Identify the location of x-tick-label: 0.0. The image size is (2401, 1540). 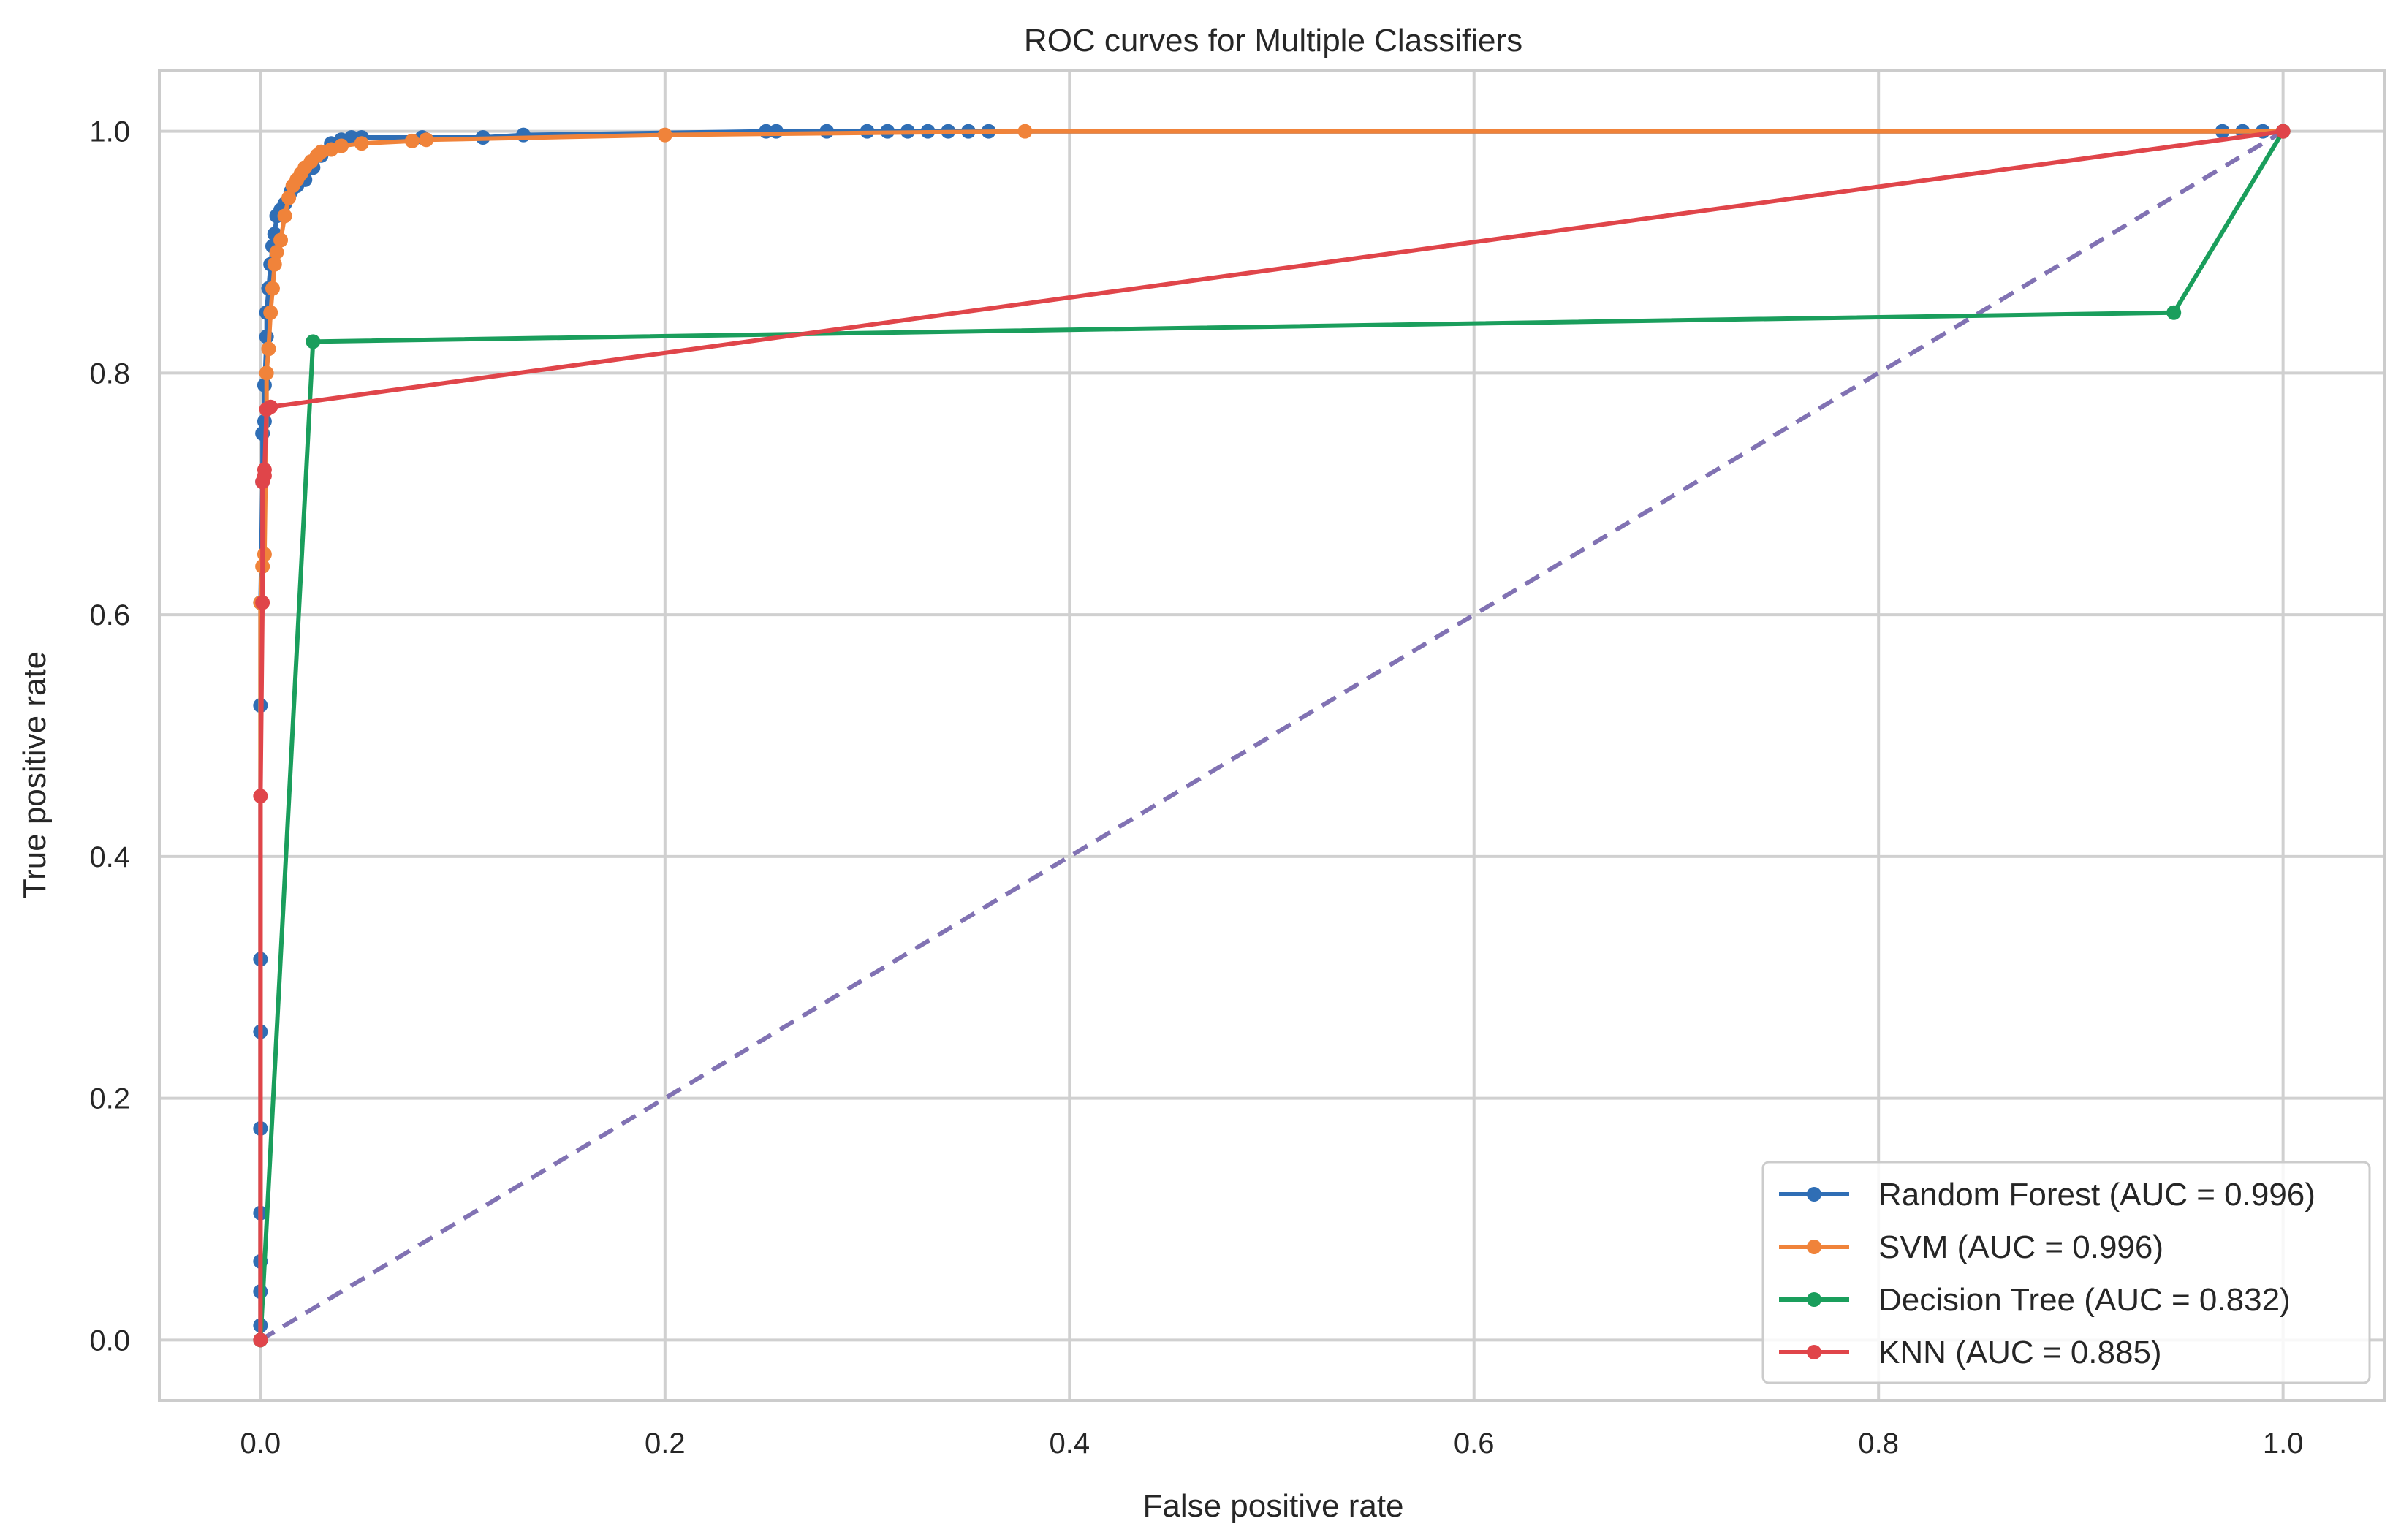
(260, 1443).